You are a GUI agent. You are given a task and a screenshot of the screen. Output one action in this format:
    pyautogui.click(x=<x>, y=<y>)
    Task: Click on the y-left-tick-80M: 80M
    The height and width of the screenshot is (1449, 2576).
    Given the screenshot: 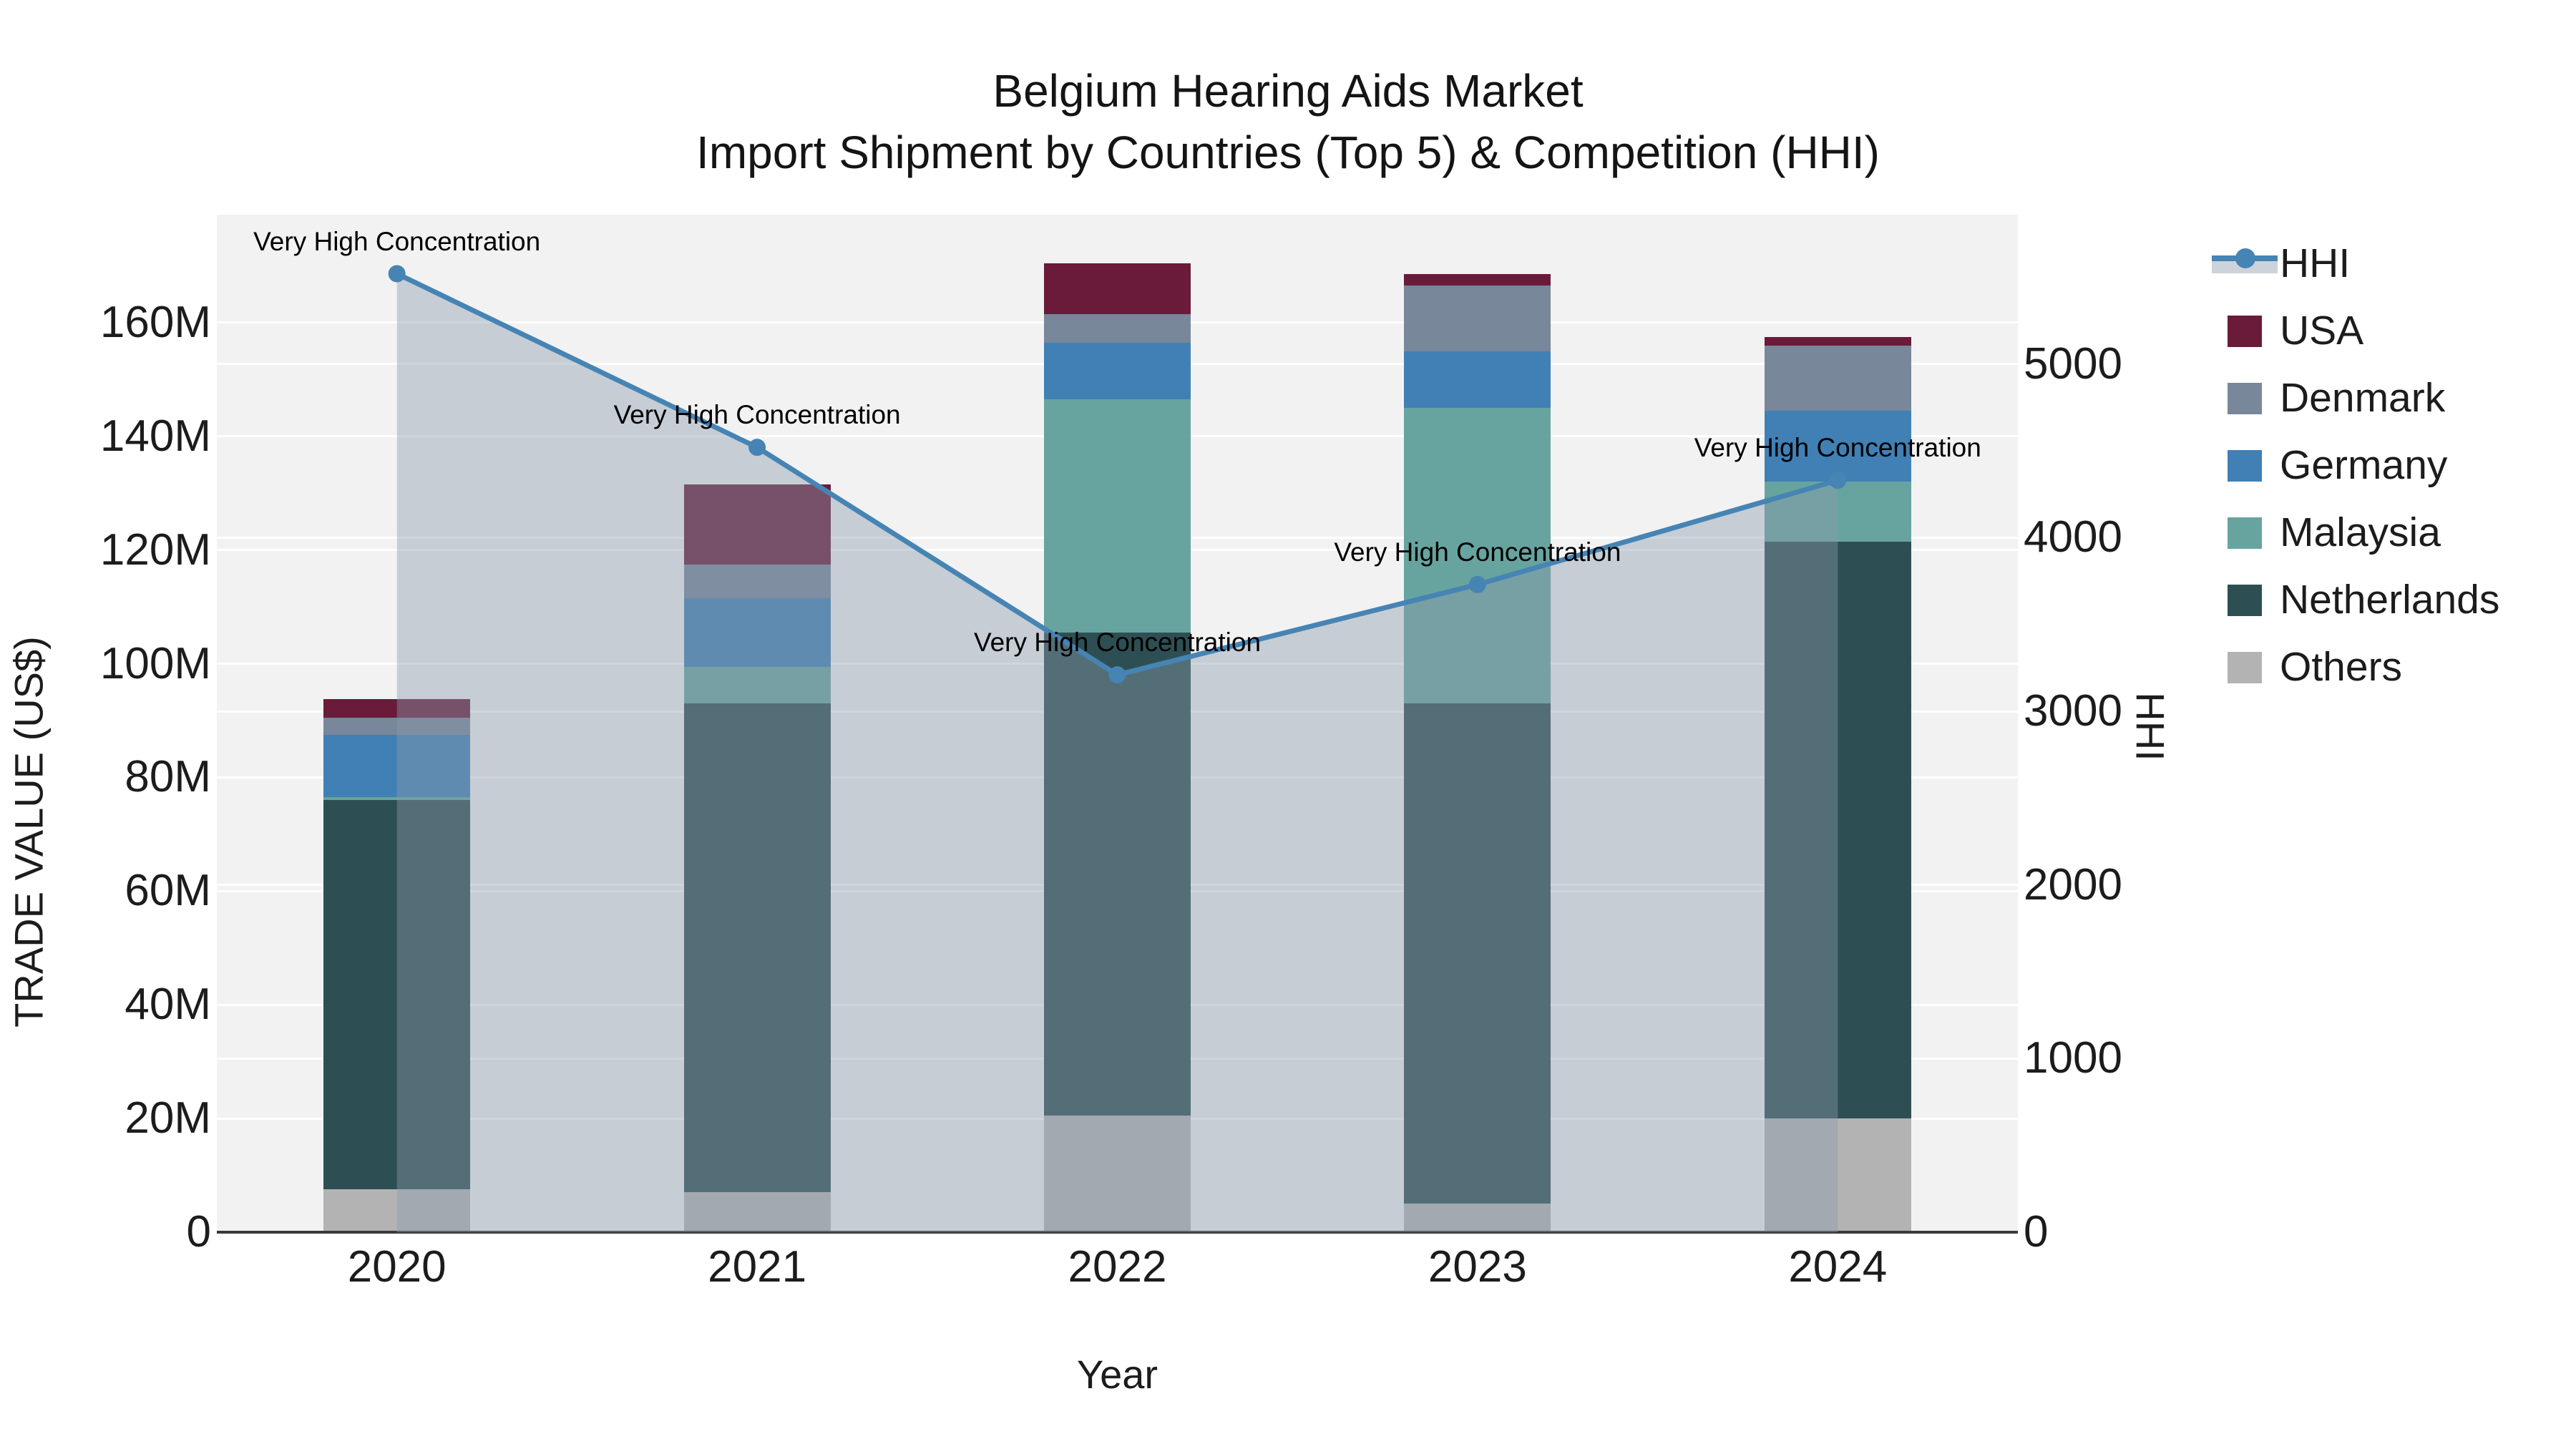 What is the action you would take?
    pyautogui.click(x=168, y=777)
    